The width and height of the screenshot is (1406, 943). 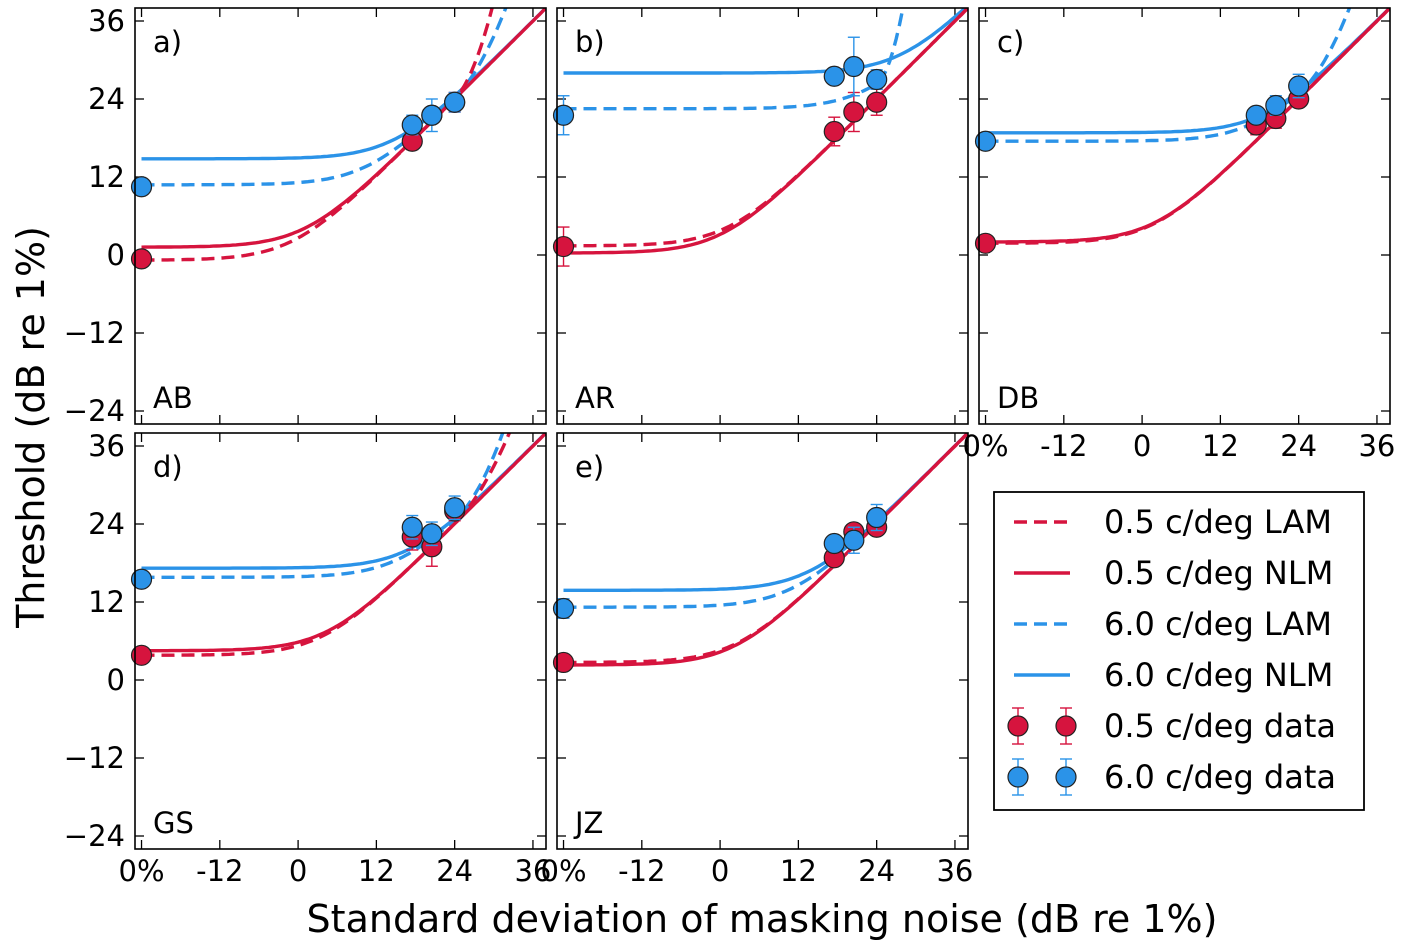 I want to click on legend-label: 0.5 c/deg NLM, so click(x=1218, y=573).